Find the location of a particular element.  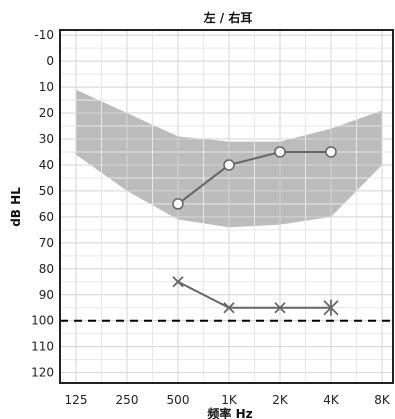

y-tick-label: -10 is located at coordinates (44, 35).